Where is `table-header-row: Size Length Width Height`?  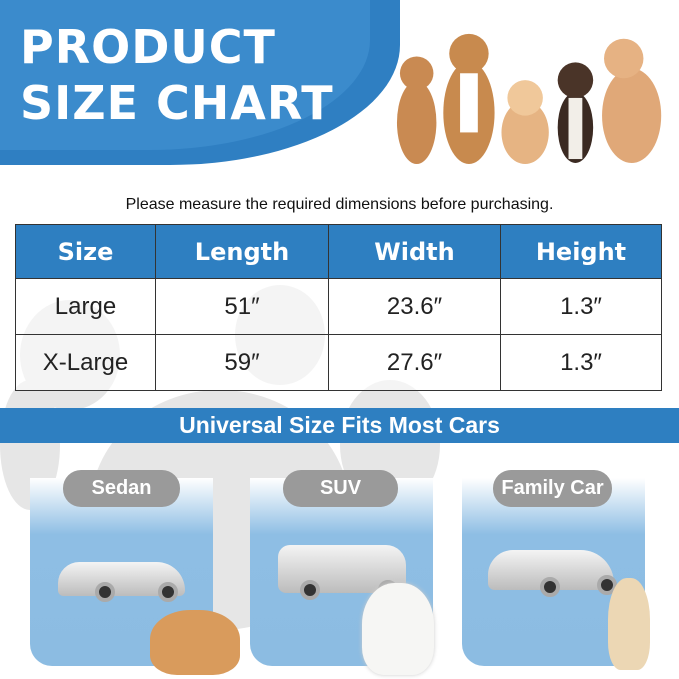
table-header-row: Size Length Width Height is located at coordinates (338, 251).